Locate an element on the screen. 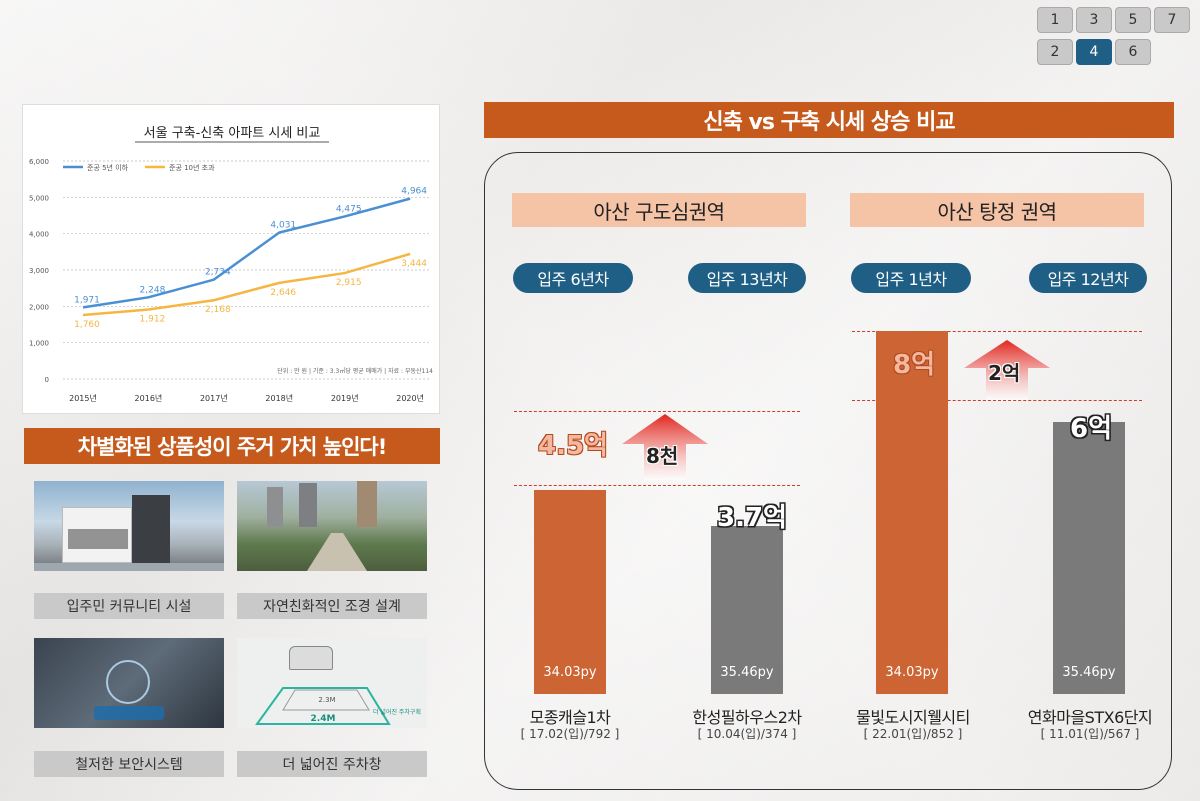  slogan-banner: 차별화된 상품성이 주거 가치 높인다! is located at coordinates (232, 446).